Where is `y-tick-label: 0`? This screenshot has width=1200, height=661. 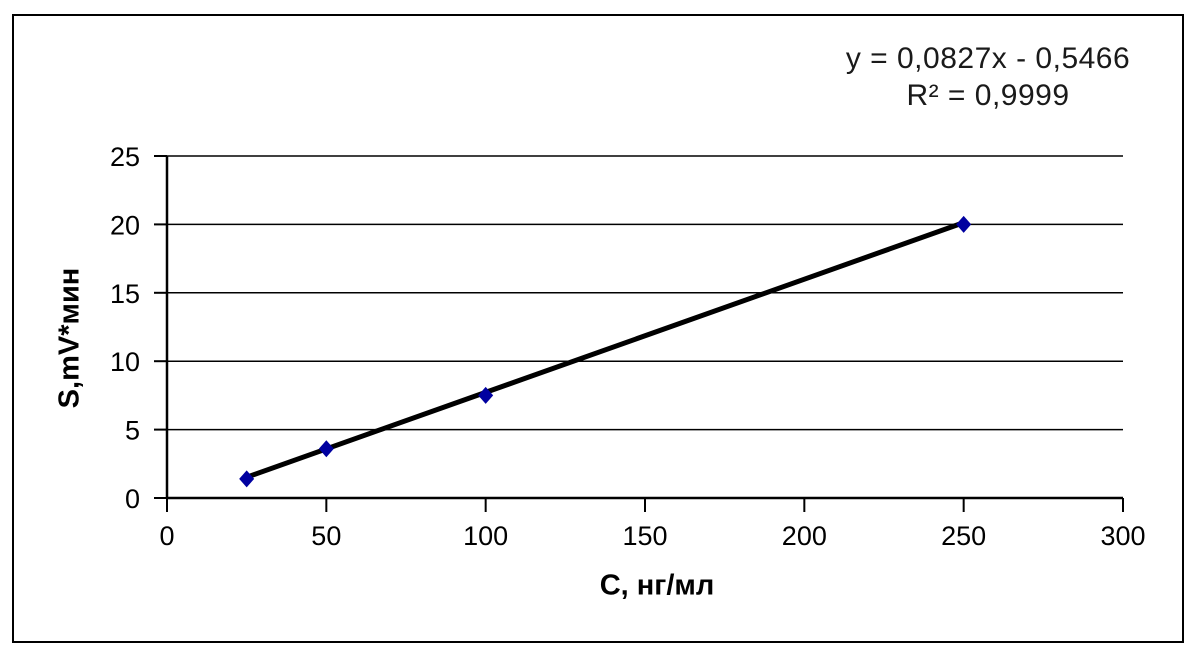
y-tick-label: 0 is located at coordinates (132, 499).